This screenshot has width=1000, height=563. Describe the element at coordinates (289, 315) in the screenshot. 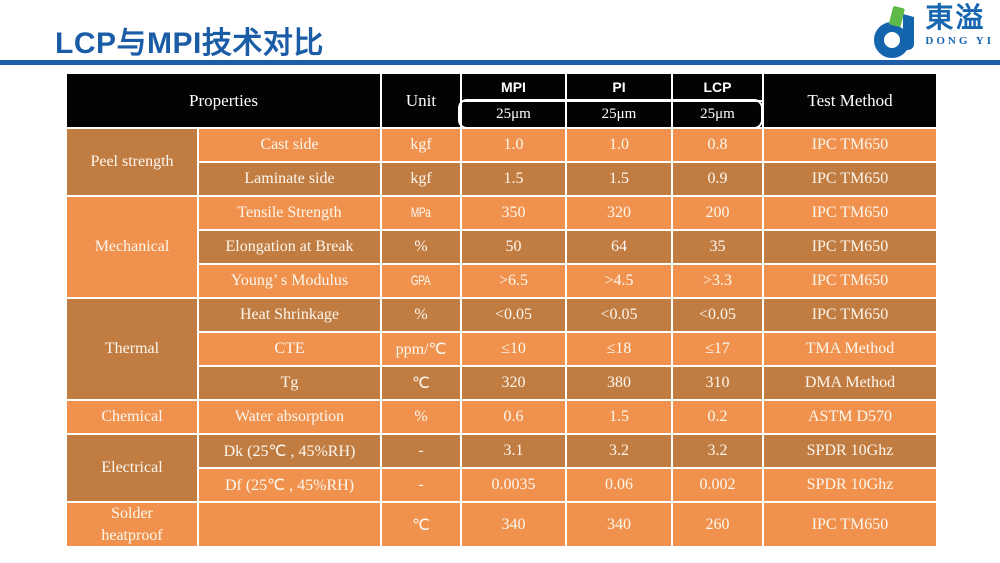

I see `cell-property: Heat Shrinkage` at that location.